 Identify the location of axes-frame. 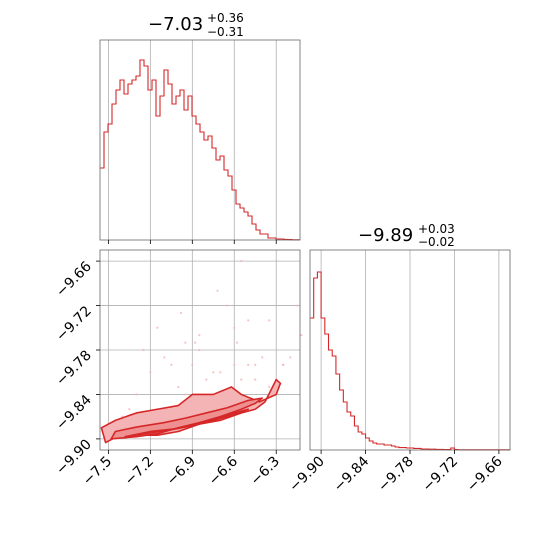
(200, 140).